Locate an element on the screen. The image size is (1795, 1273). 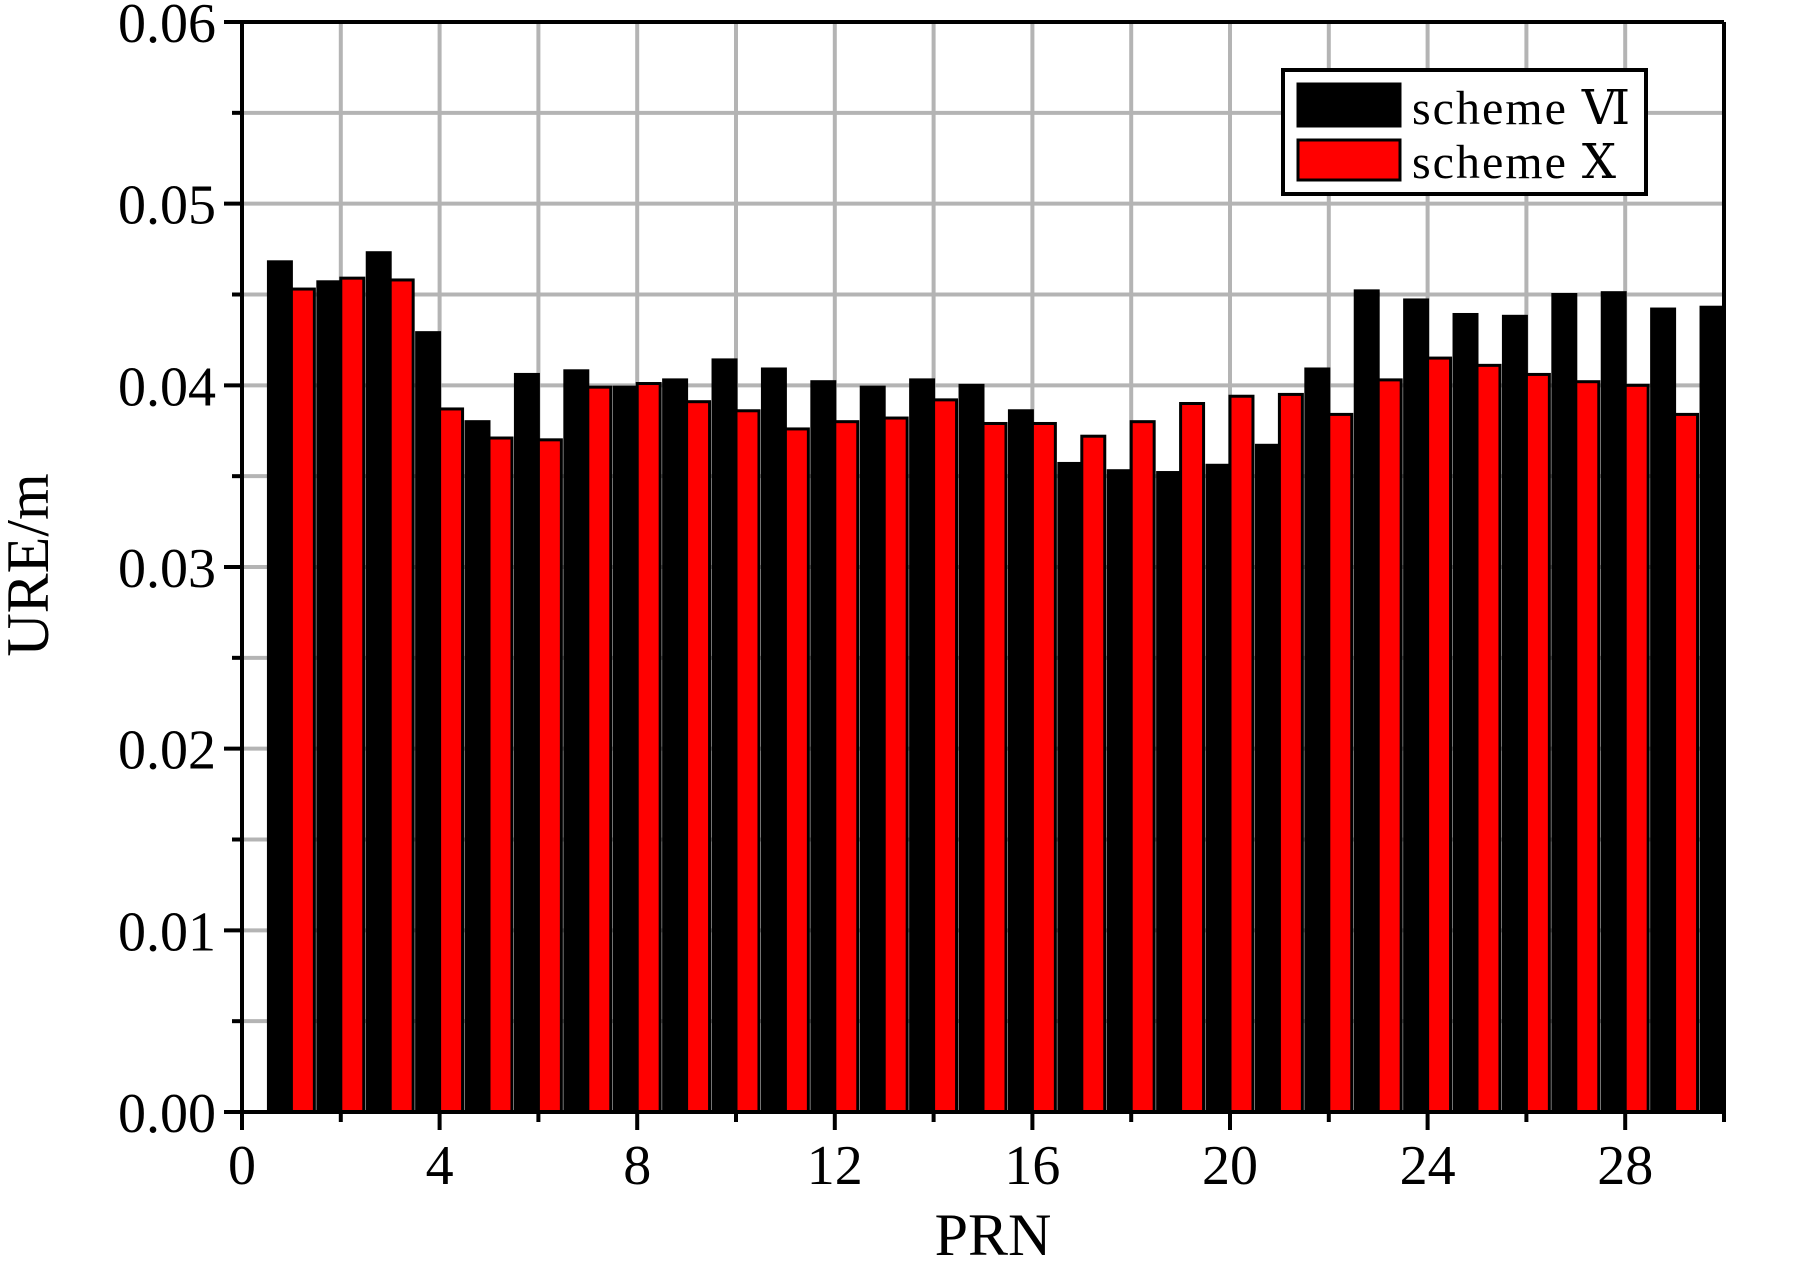
y-tick-label: 0.00 is located at coordinates (167, 1114).